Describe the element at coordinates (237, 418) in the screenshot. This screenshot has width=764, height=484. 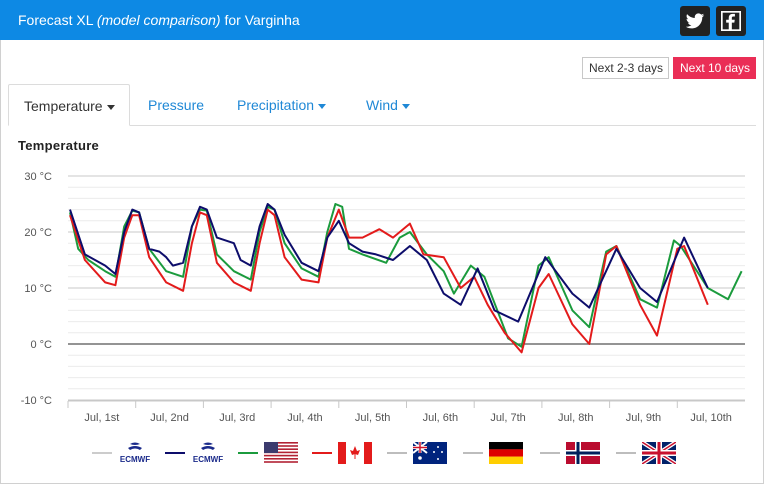
I see `x-tick-label: Jul, 3rd` at that location.